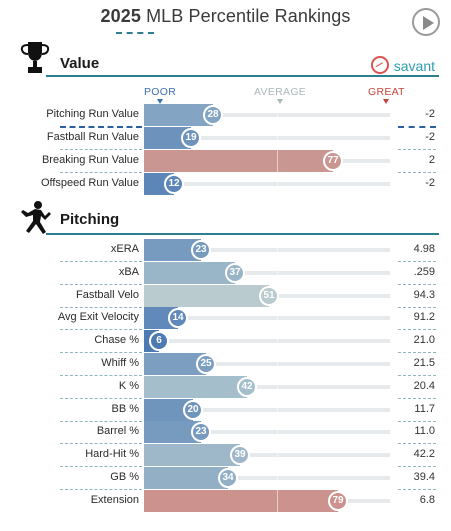 The image size is (451, 531). Describe the element at coordinates (427, 499) in the screenshot. I see `metric-value: 6.8` at that location.